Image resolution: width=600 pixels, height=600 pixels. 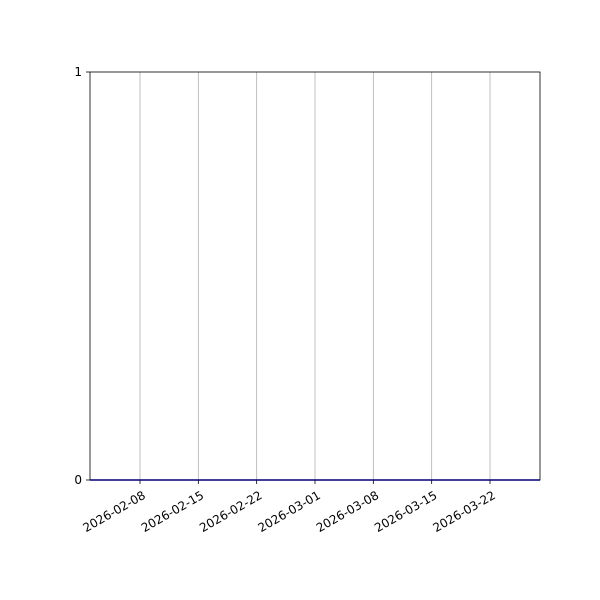 What do you see at coordinates (347, 511) in the screenshot?
I see `x-tick-label: 2026-03-08` at bounding box center [347, 511].